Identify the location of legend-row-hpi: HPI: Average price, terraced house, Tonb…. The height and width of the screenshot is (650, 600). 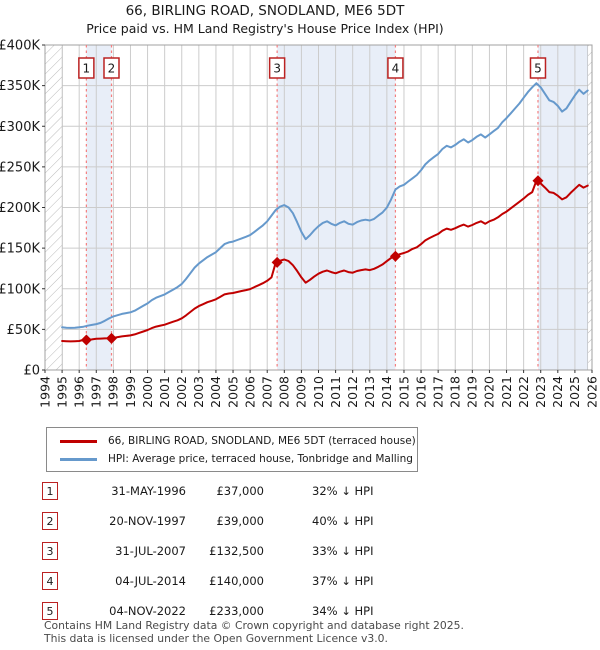
(232, 459).